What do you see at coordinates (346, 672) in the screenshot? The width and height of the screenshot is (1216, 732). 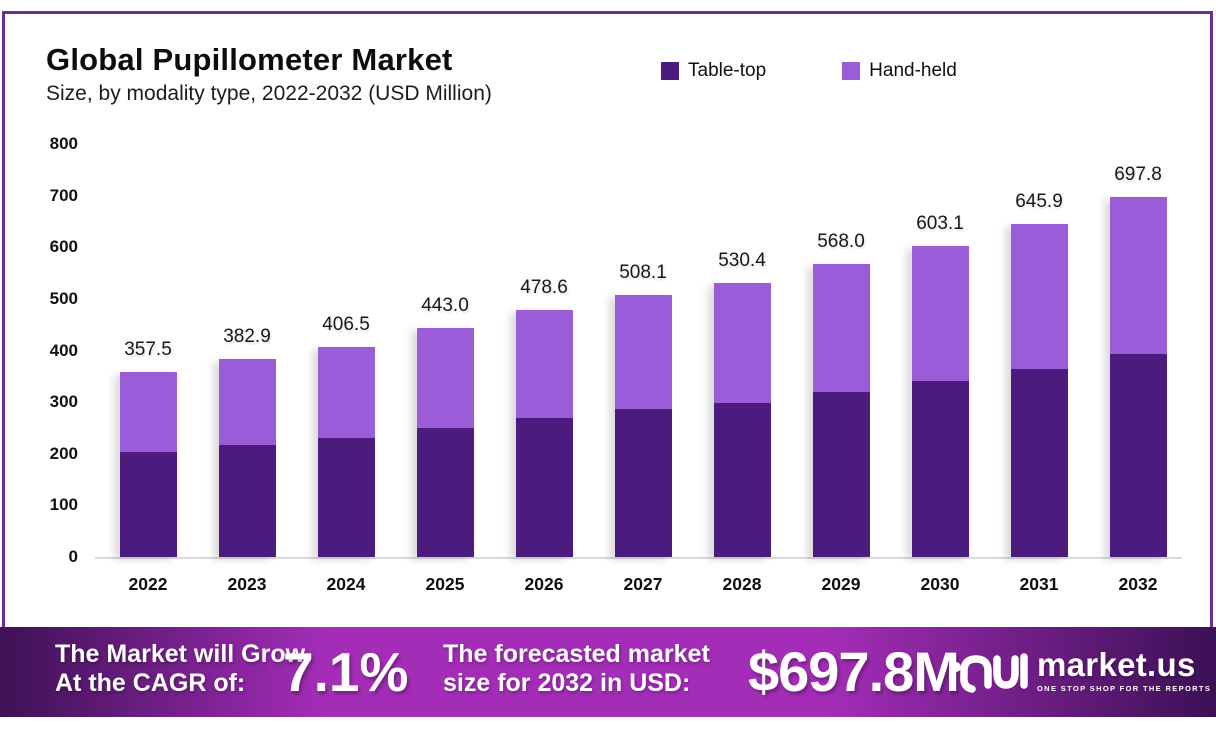 I see `cagr-value: 7.1%` at bounding box center [346, 672].